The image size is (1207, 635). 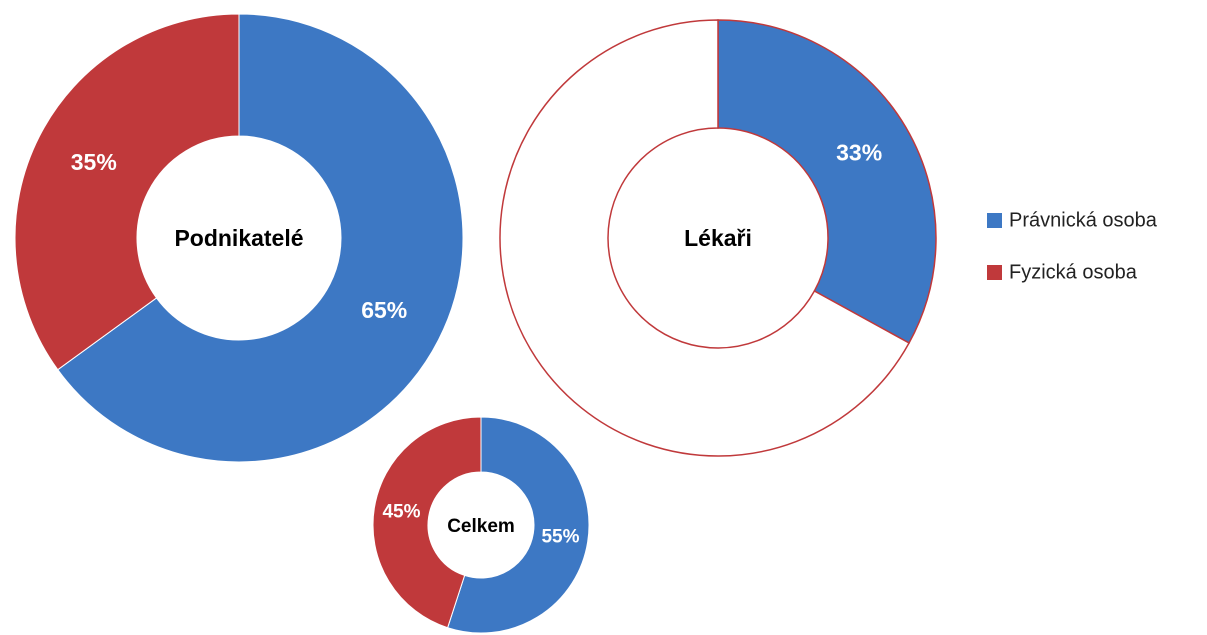 What do you see at coordinates (384, 310) in the screenshot?
I see `data-label: 65%` at bounding box center [384, 310].